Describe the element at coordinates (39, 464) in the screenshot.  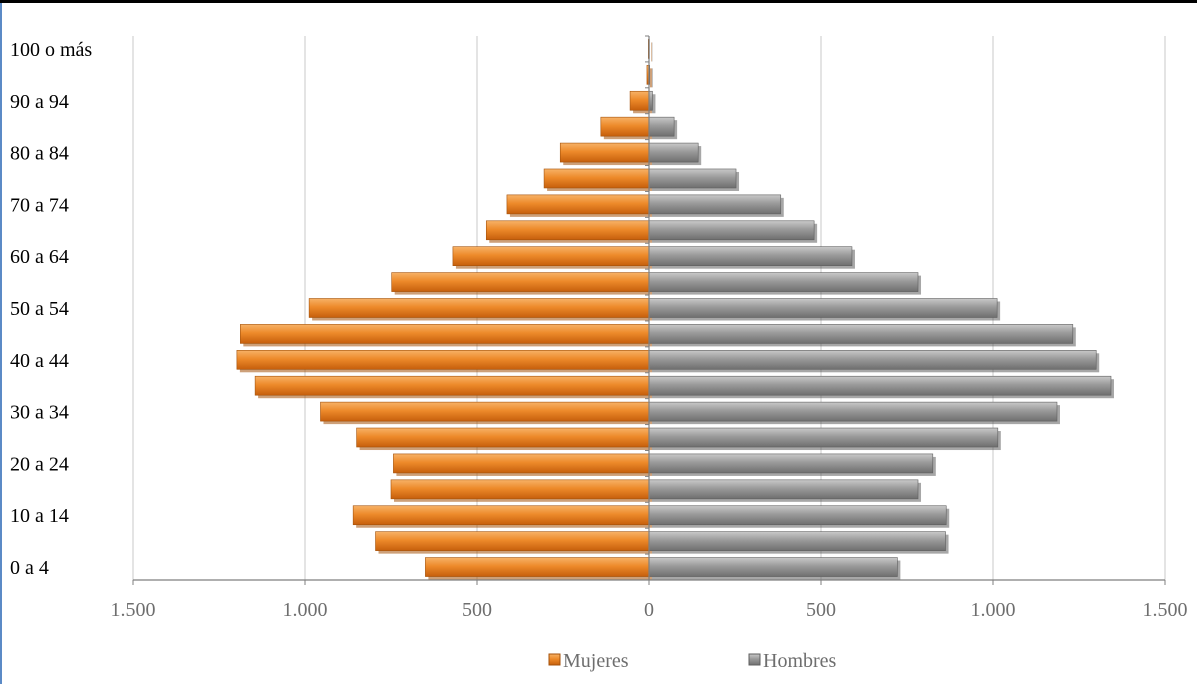
I see `y-tick-label: 20 a 24` at that location.